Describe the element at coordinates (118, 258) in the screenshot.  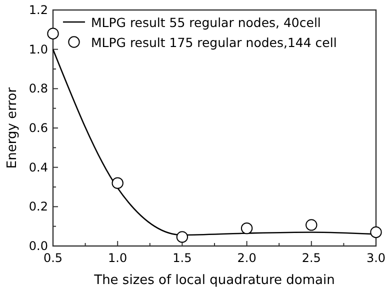
I see `x-tick-label: 1.0` at that location.